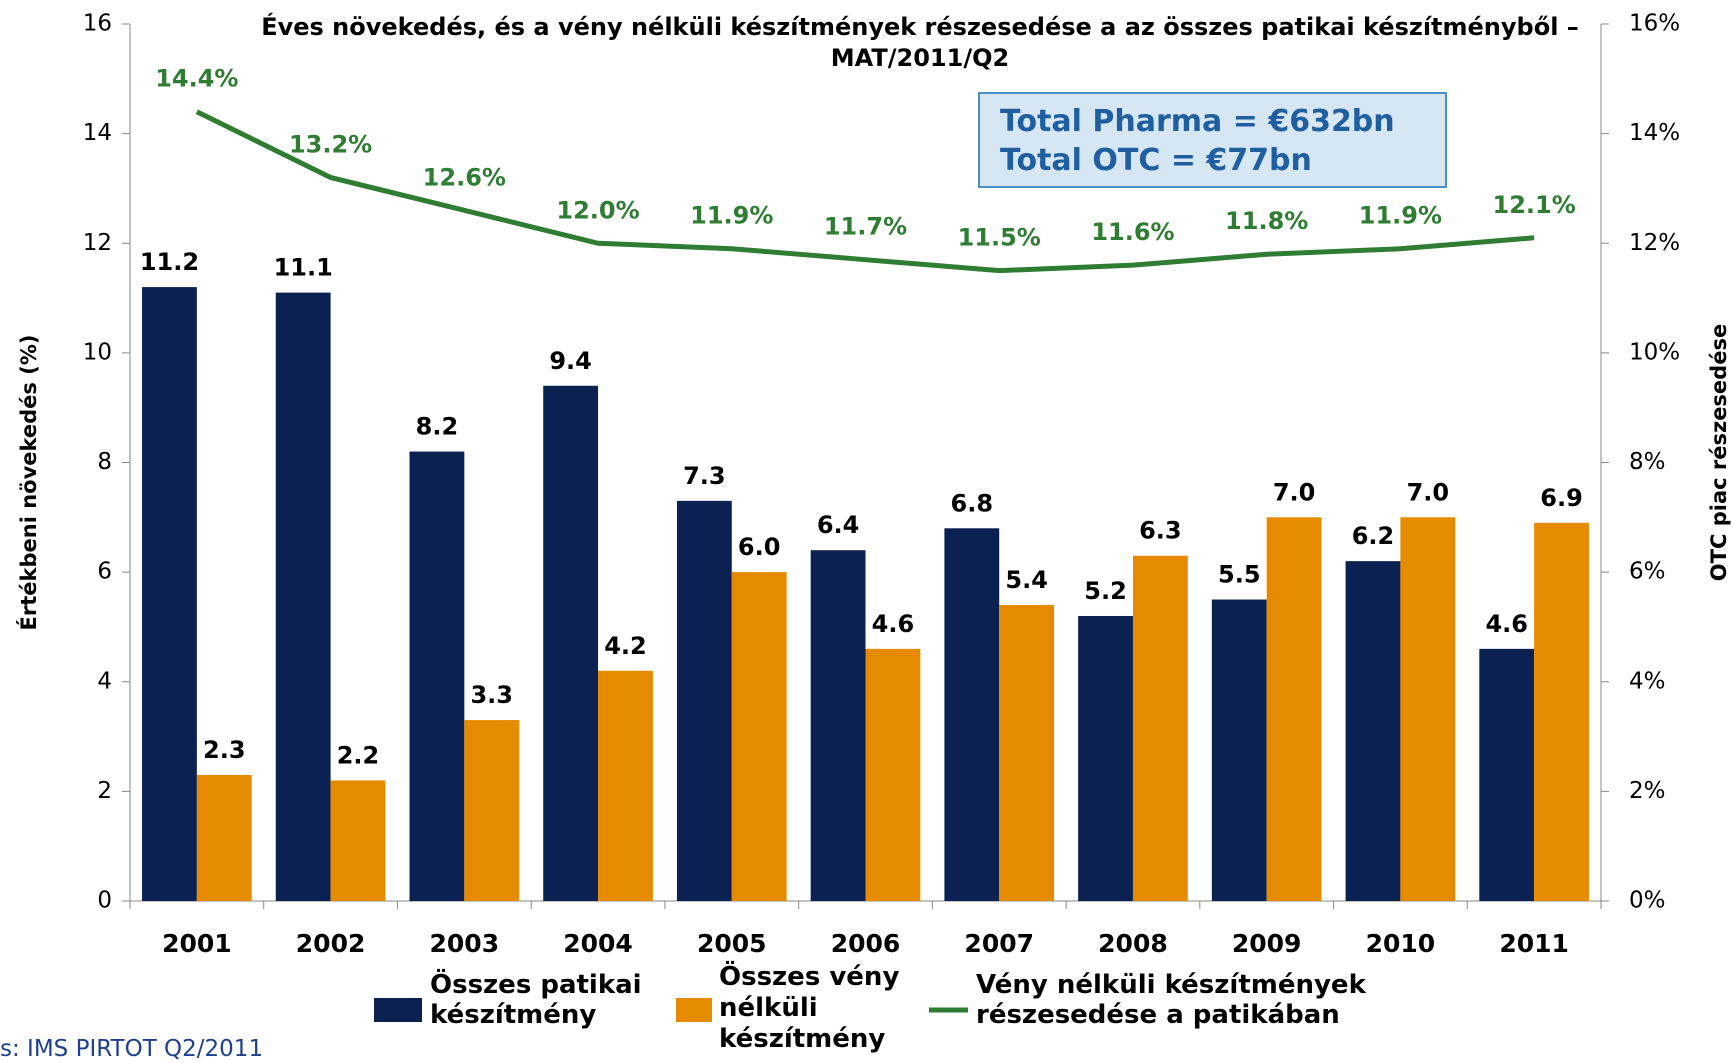 The height and width of the screenshot is (1063, 1734). What do you see at coordinates (104, 791) in the screenshot?
I see `y-tick-label: 2` at bounding box center [104, 791].